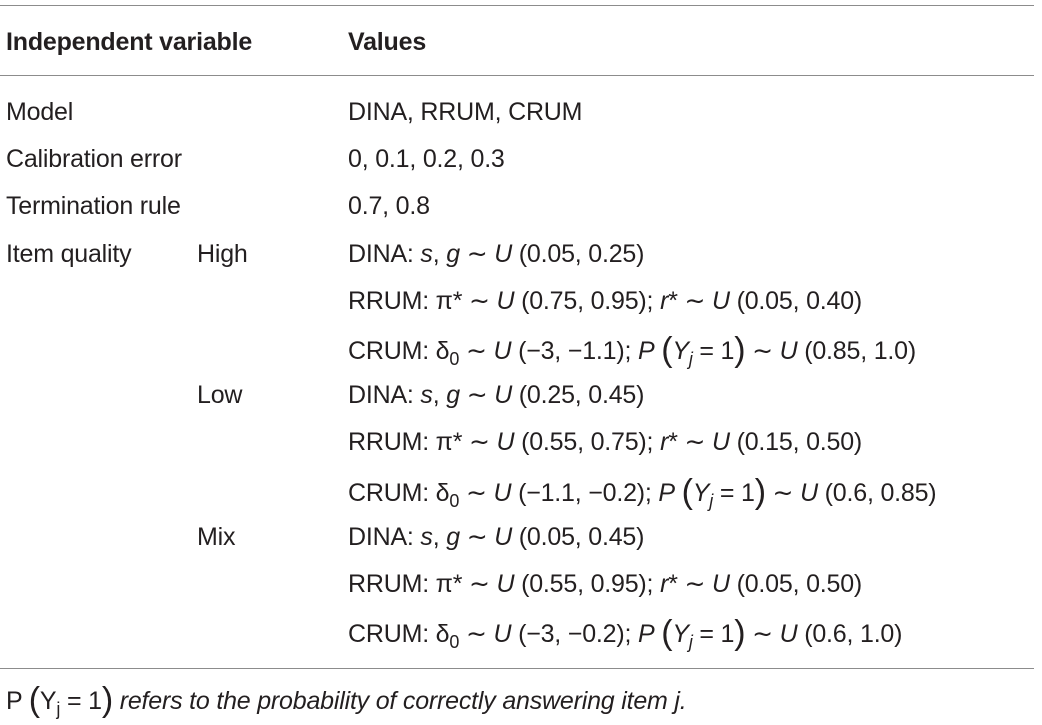  What do you see at coordinates (40, 112) in the screenshot?
I see `cell-variable-row-1: Model` at bounding box center [40, 112].